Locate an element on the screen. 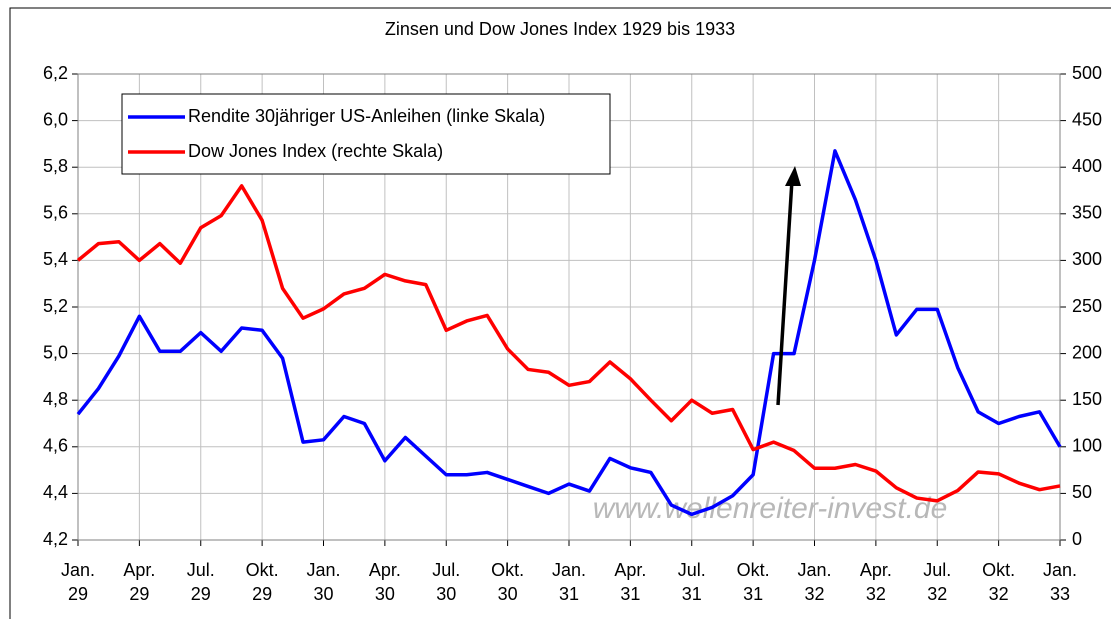 The width and height of the screenshot is (1111, 619). y2-tick-label: 150 is located at coordinates (1087, 399).